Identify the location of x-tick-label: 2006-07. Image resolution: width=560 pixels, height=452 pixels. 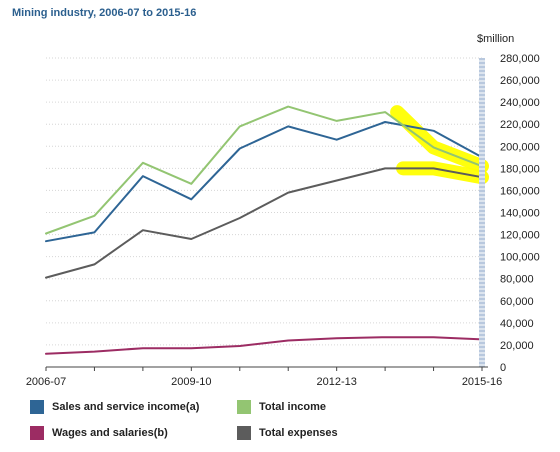
(46, 382).